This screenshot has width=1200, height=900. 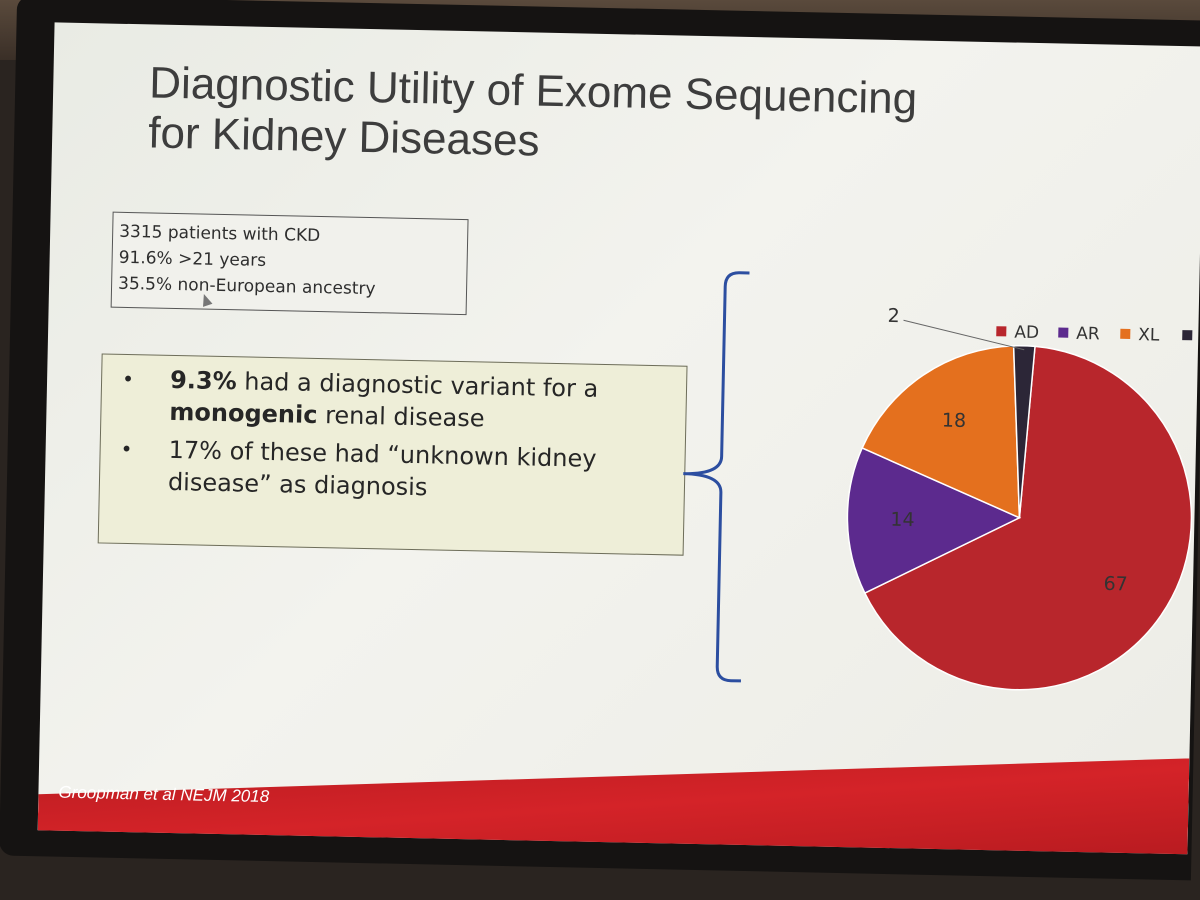 What do you see at coordinates (1026, 333) in the screenshot?
I see `legend-label: AD` at bounding box center [1026, 333].